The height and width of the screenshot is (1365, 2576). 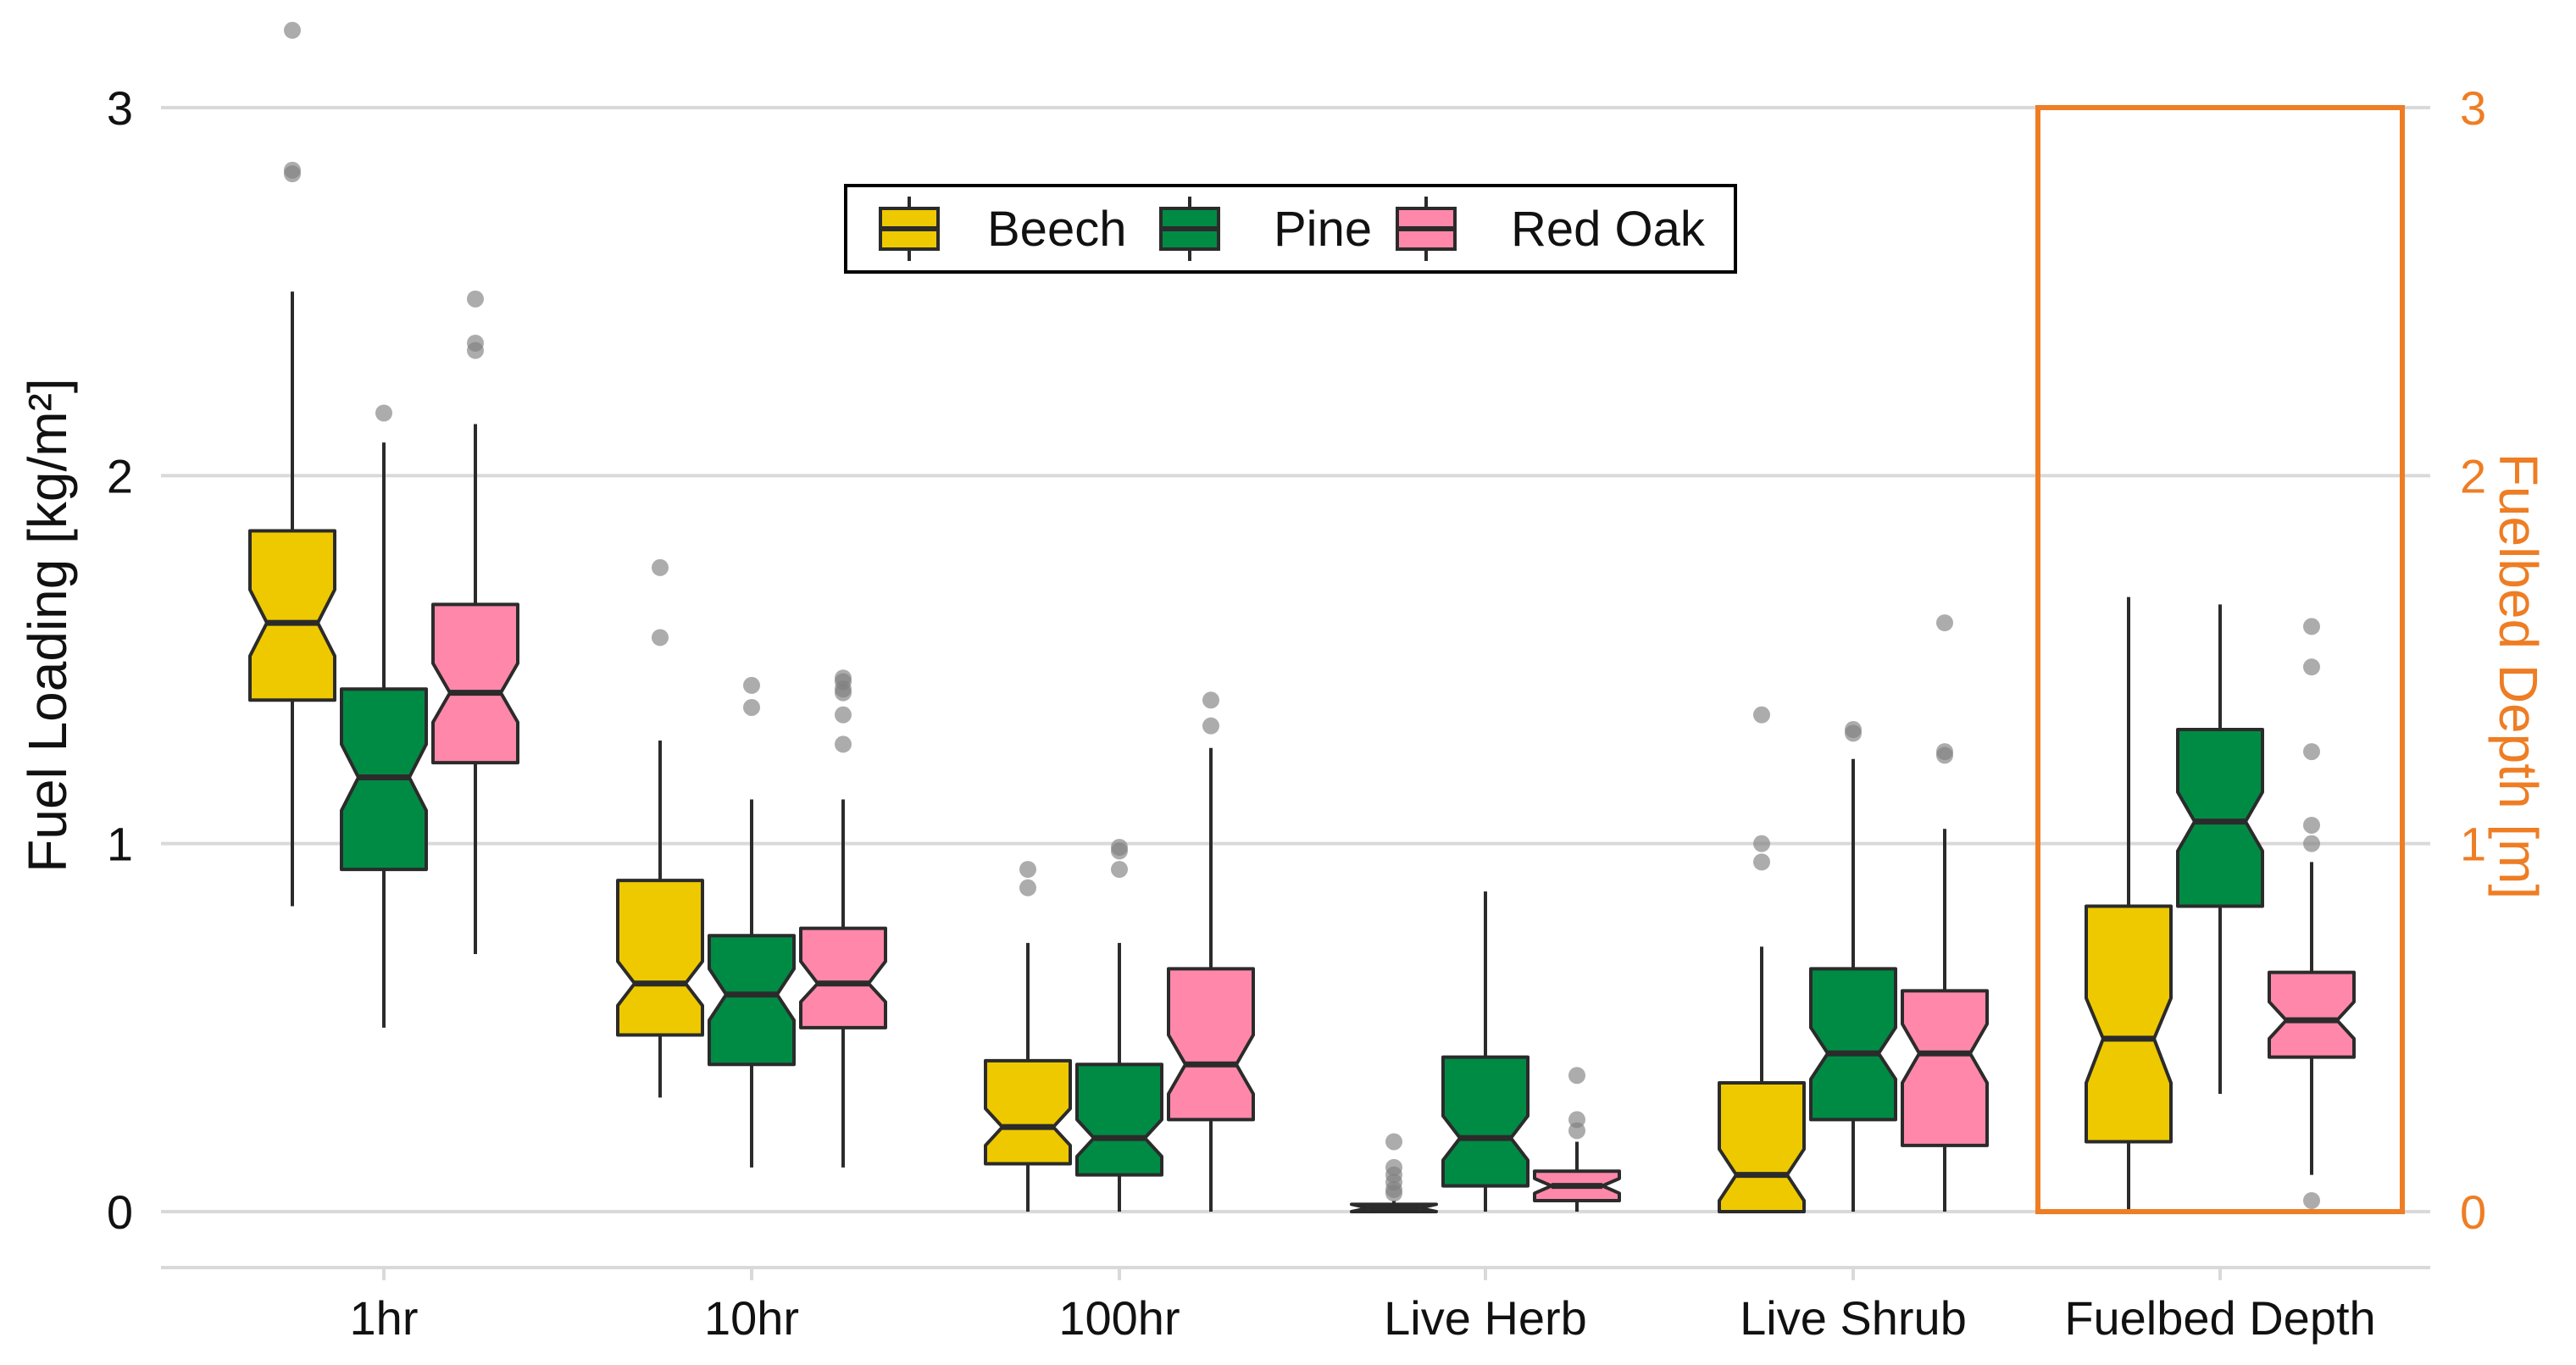 I want to click on legend-label-beech: Beech, so click(x=1056, y=229).